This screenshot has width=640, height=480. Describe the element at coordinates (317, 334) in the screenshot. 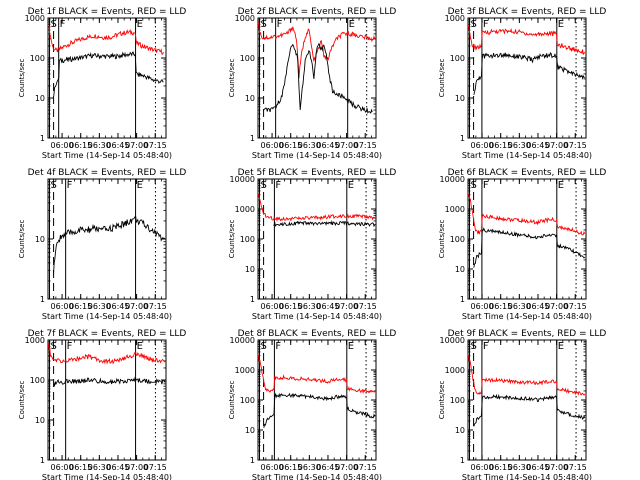

I see `chart-title: Det 8f BLACK = Events, RED = LLD` at that location.